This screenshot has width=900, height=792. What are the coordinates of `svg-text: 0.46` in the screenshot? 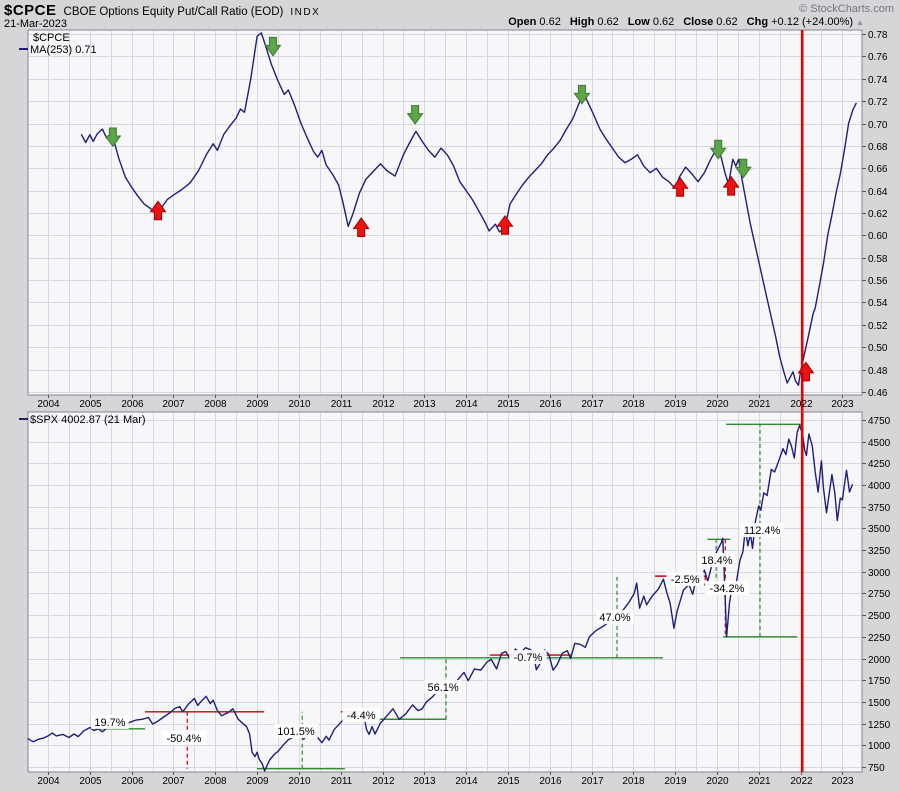 It's located at (878, 393).